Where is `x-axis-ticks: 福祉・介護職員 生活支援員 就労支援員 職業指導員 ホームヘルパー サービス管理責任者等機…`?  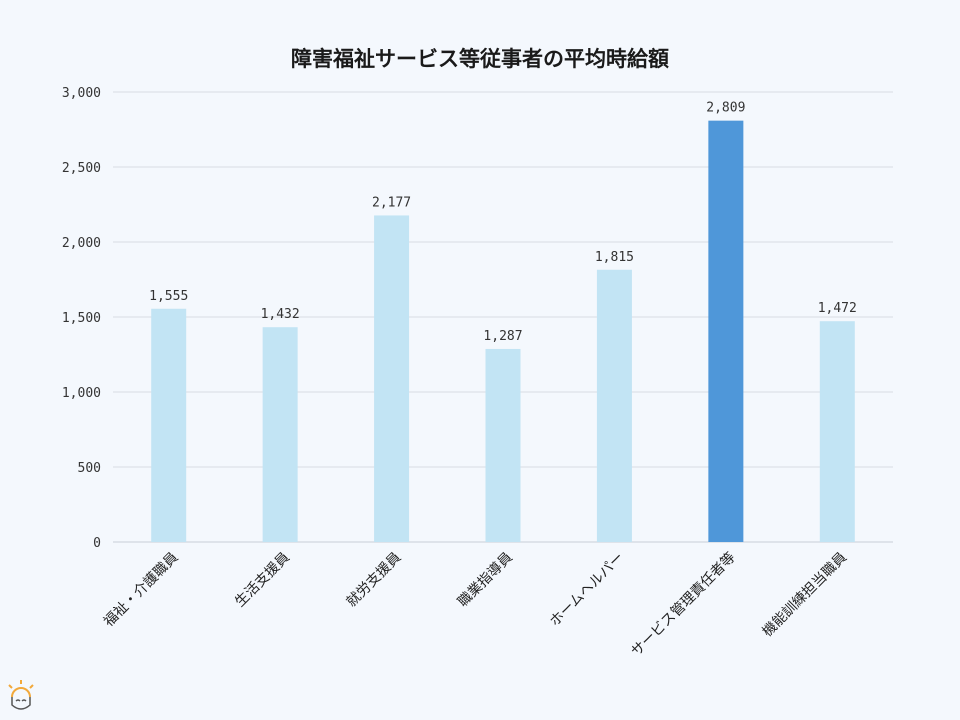 x-axis-ticks: 福祉・介護職員 生活支援員 就労支援員 職業指導員 ホームヘルパー サービス管理責任者等機… is located at coordinates (475, 604).